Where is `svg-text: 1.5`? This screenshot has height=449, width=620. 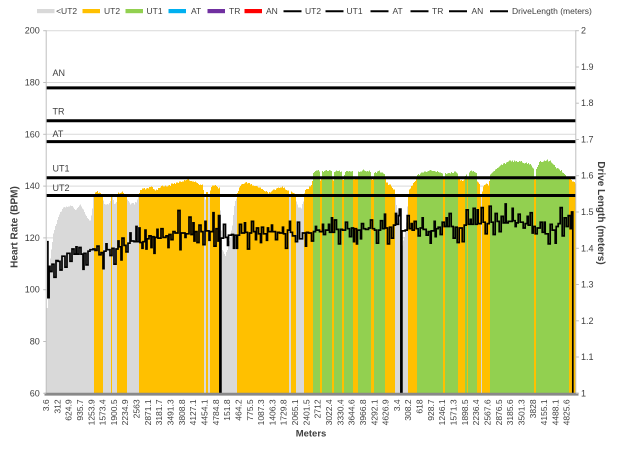
svg-text: 1.5 is located at coordinates (587, 212).